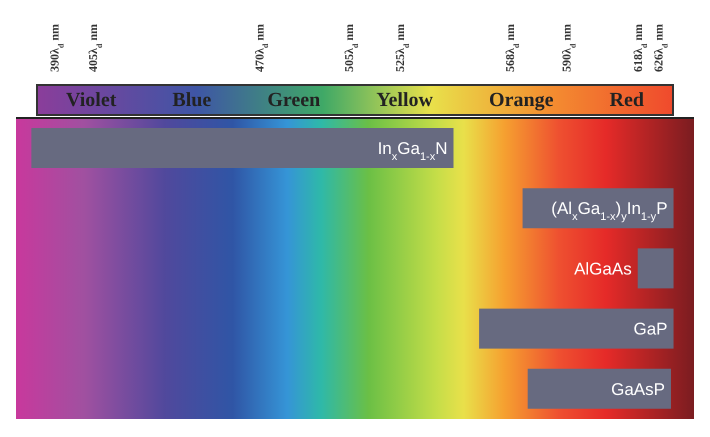  I want to click on category-label: (Al$_{x}$Ga$_{1-x}$)$_{y}$In$_{1-y}$P, so click(609, 211).